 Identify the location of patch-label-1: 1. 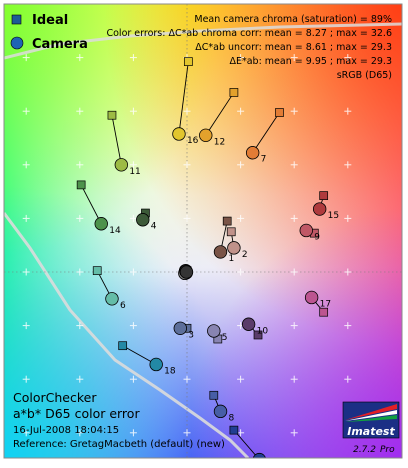
(232, 259).